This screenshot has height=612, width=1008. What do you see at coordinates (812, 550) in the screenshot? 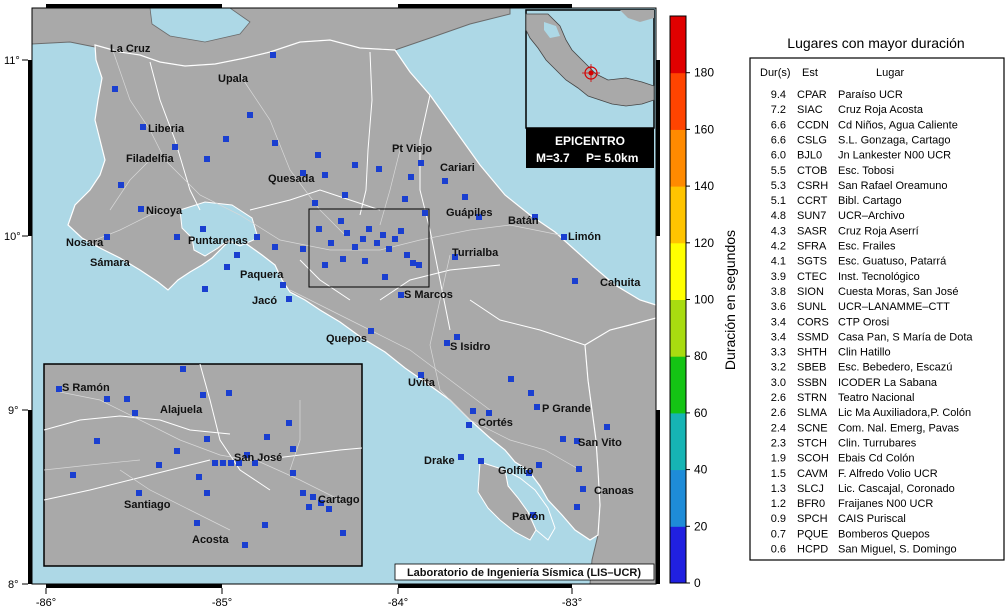
I see `station-est: HCPD` at bounding box center [812, 550].